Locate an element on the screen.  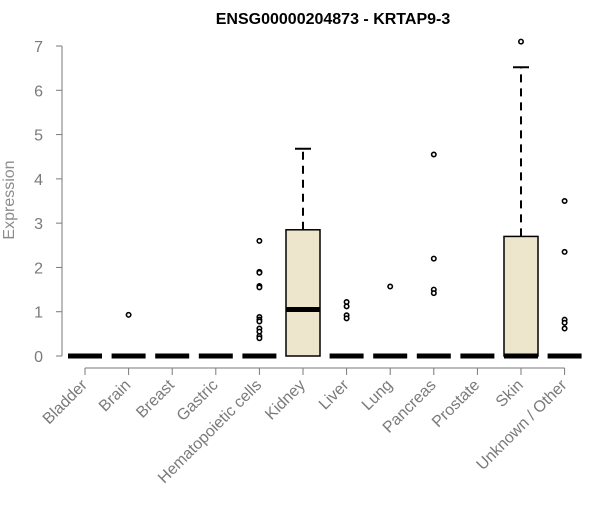
y-tick-label: 6 is located at coordinates (38, 91).